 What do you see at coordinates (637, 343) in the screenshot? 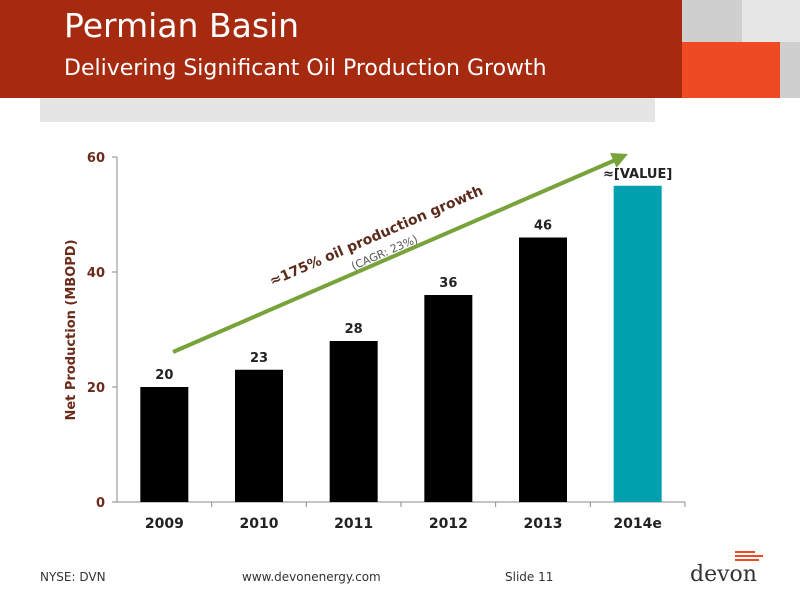
I see `bar-2014e` at bounding box center [637, 343].